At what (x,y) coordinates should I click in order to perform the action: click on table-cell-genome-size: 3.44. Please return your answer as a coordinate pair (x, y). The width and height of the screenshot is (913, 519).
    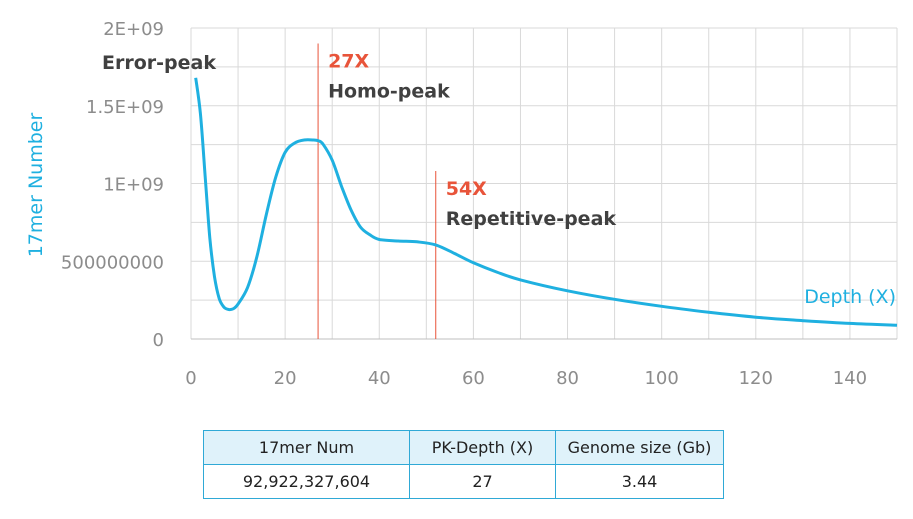
    Looking at the image, I should click on (639, 481).